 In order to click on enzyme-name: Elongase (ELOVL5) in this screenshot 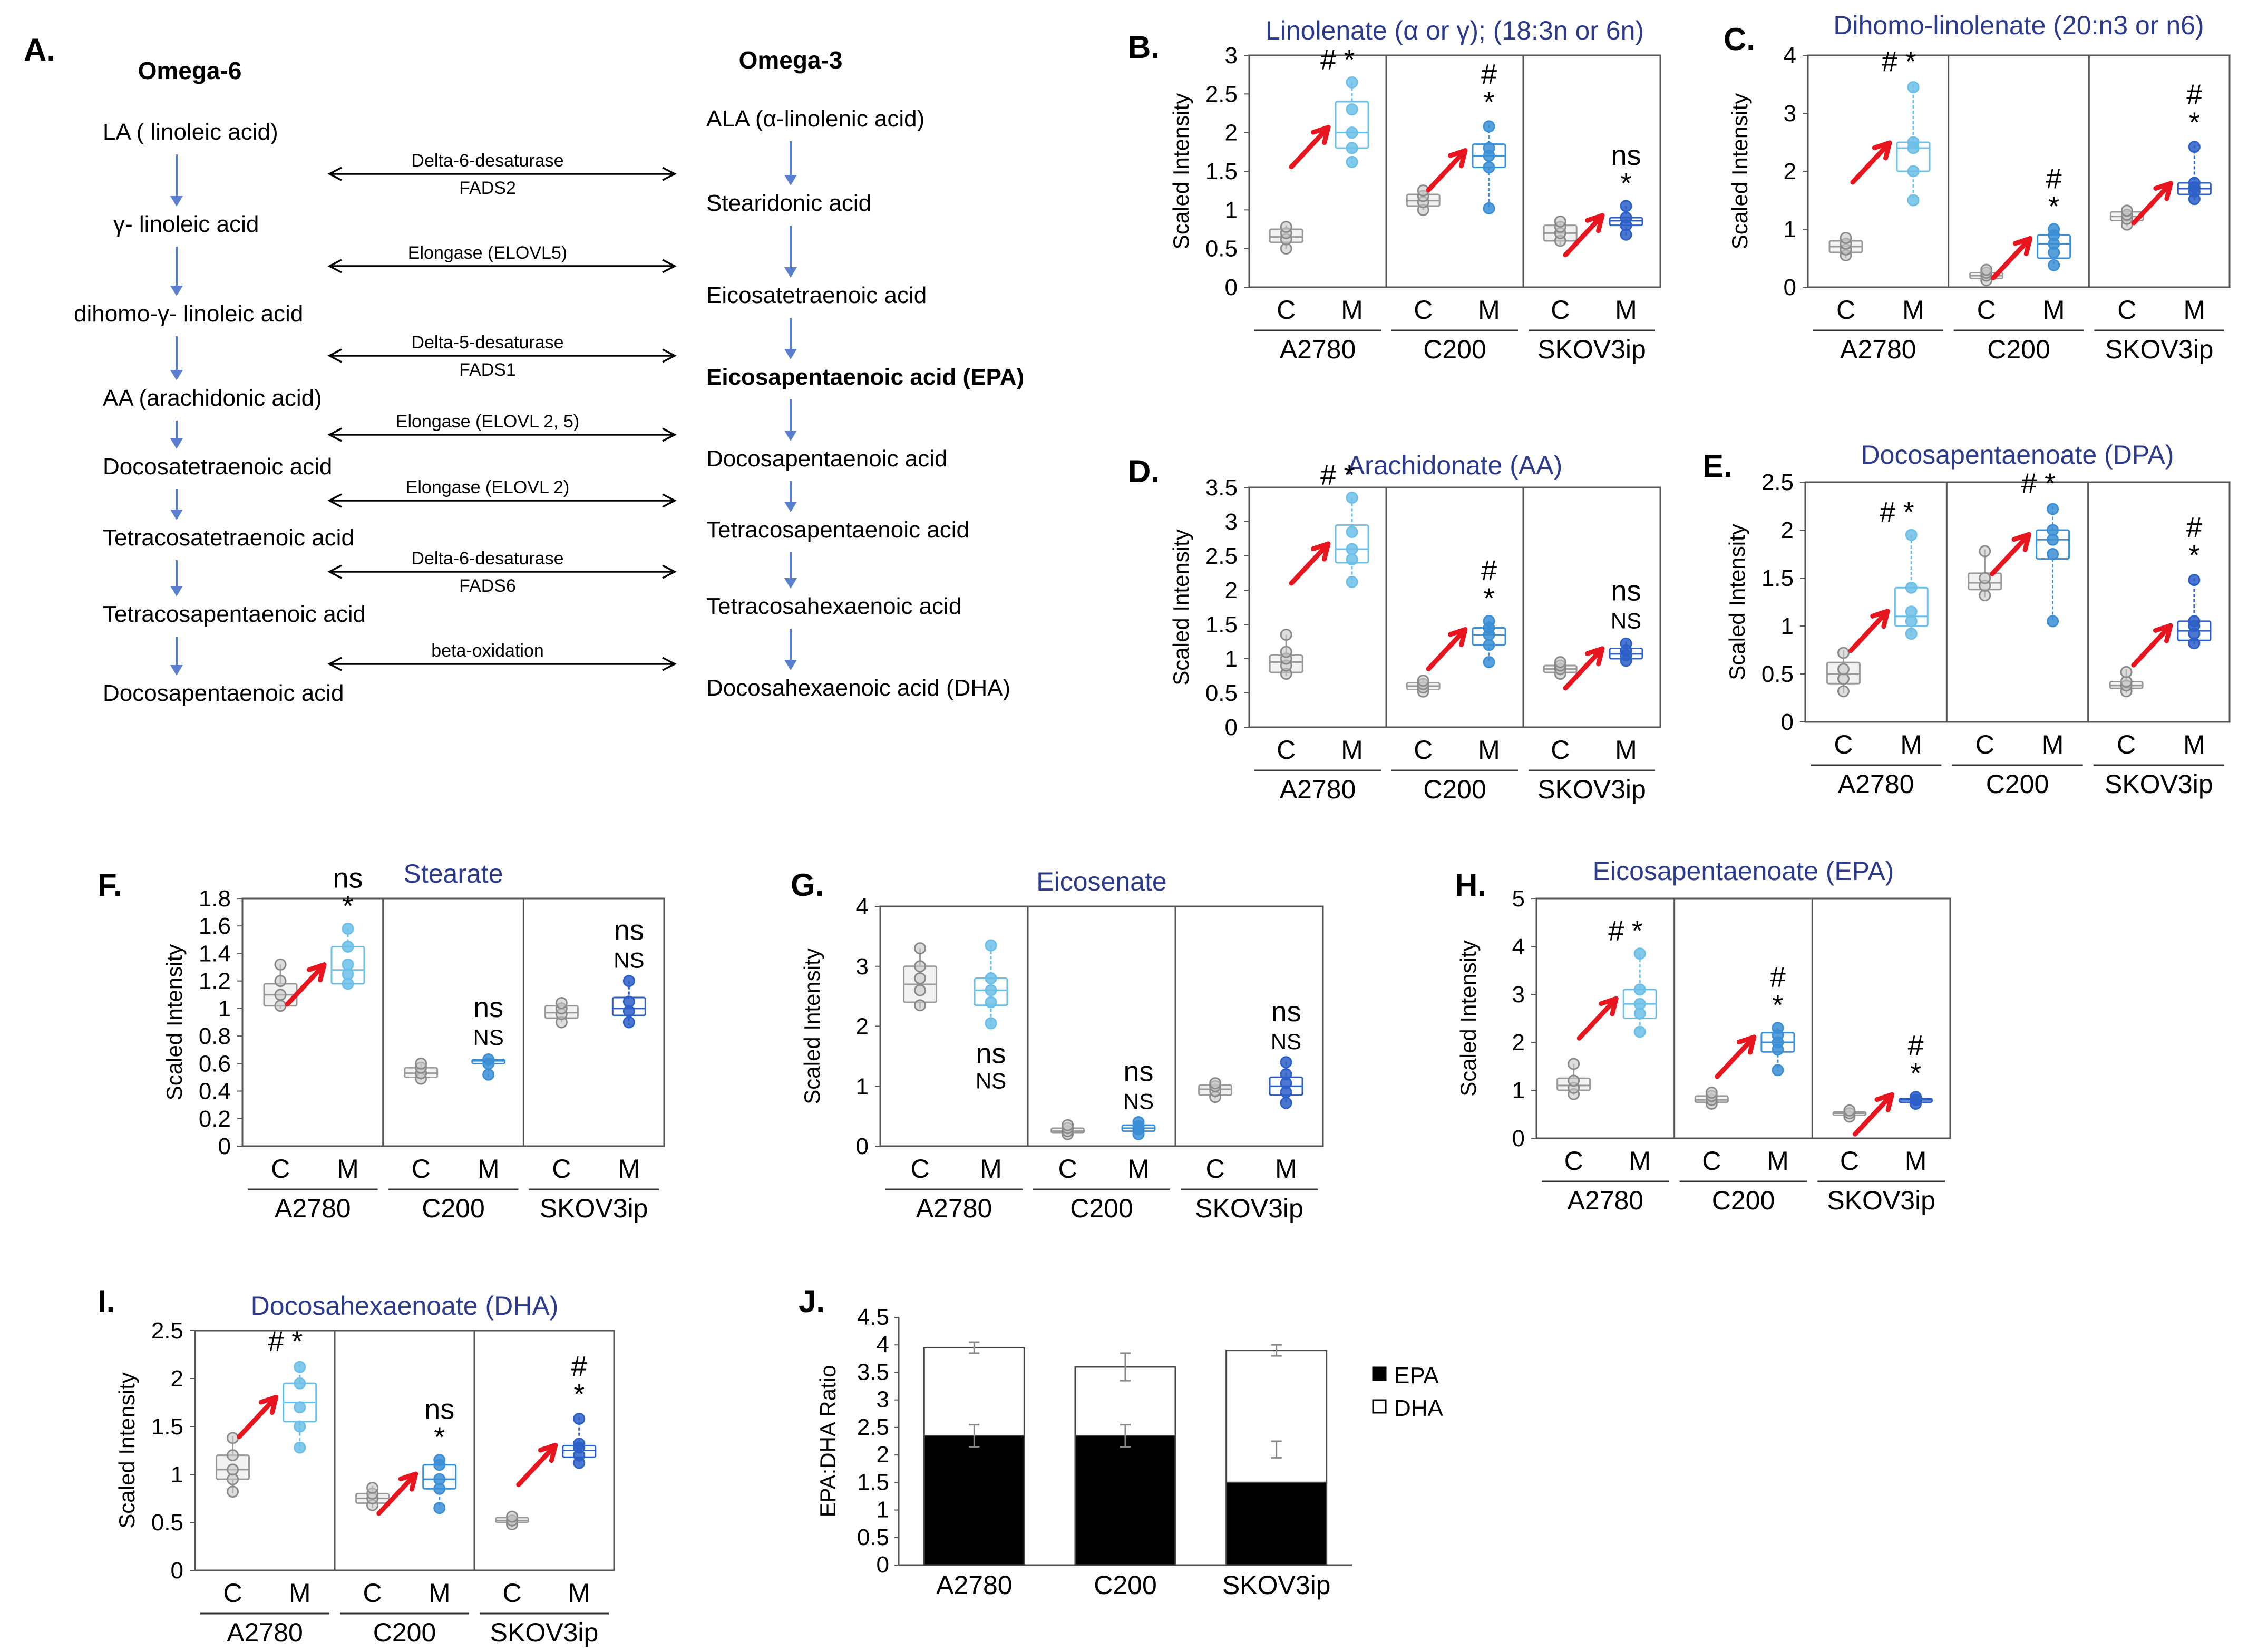, I will do `click(487, 253)`.